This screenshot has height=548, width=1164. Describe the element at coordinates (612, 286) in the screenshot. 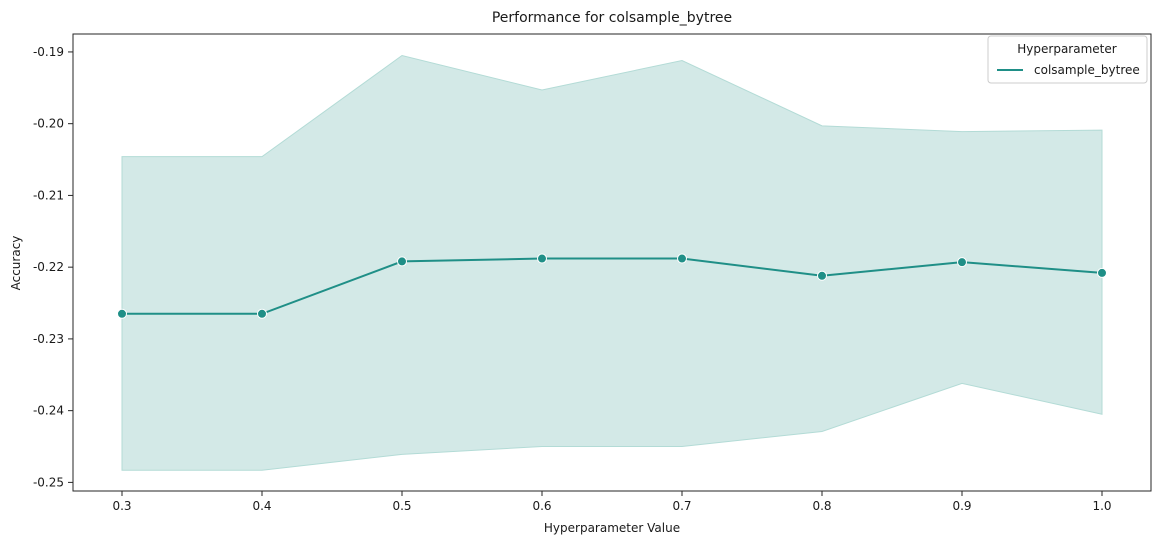

I see `series-line` at that location.